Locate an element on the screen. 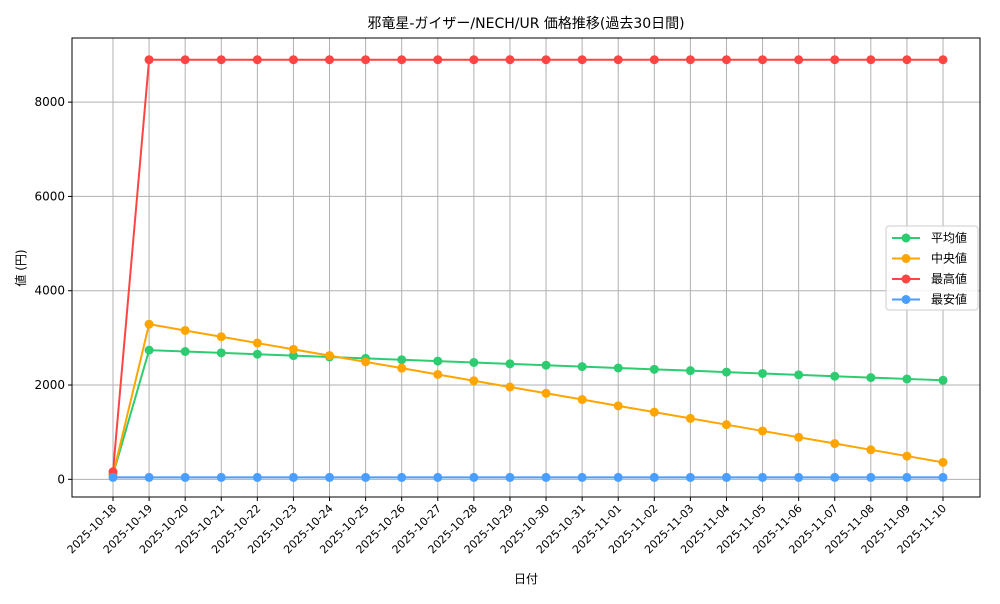  y-tick-label: 4000 is located at coordinates (49, 291).